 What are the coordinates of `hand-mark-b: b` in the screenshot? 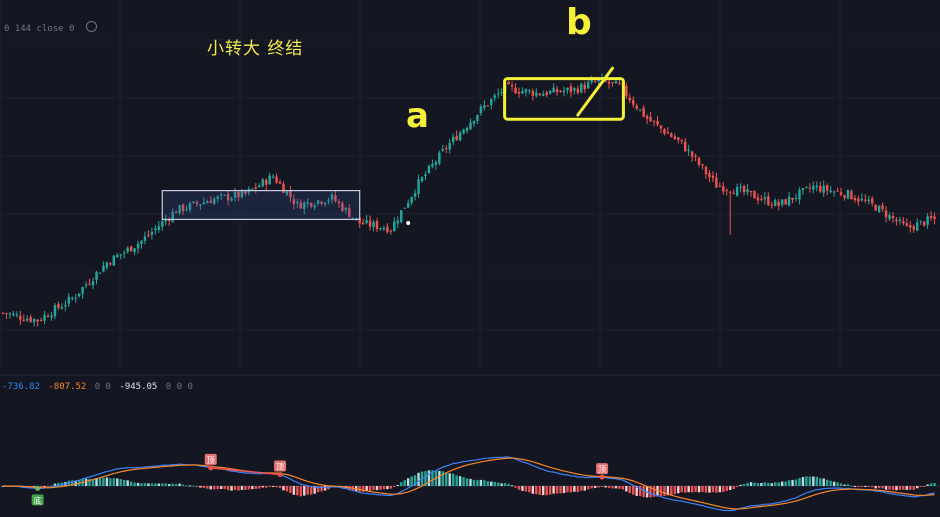 It's located at (579, 22).